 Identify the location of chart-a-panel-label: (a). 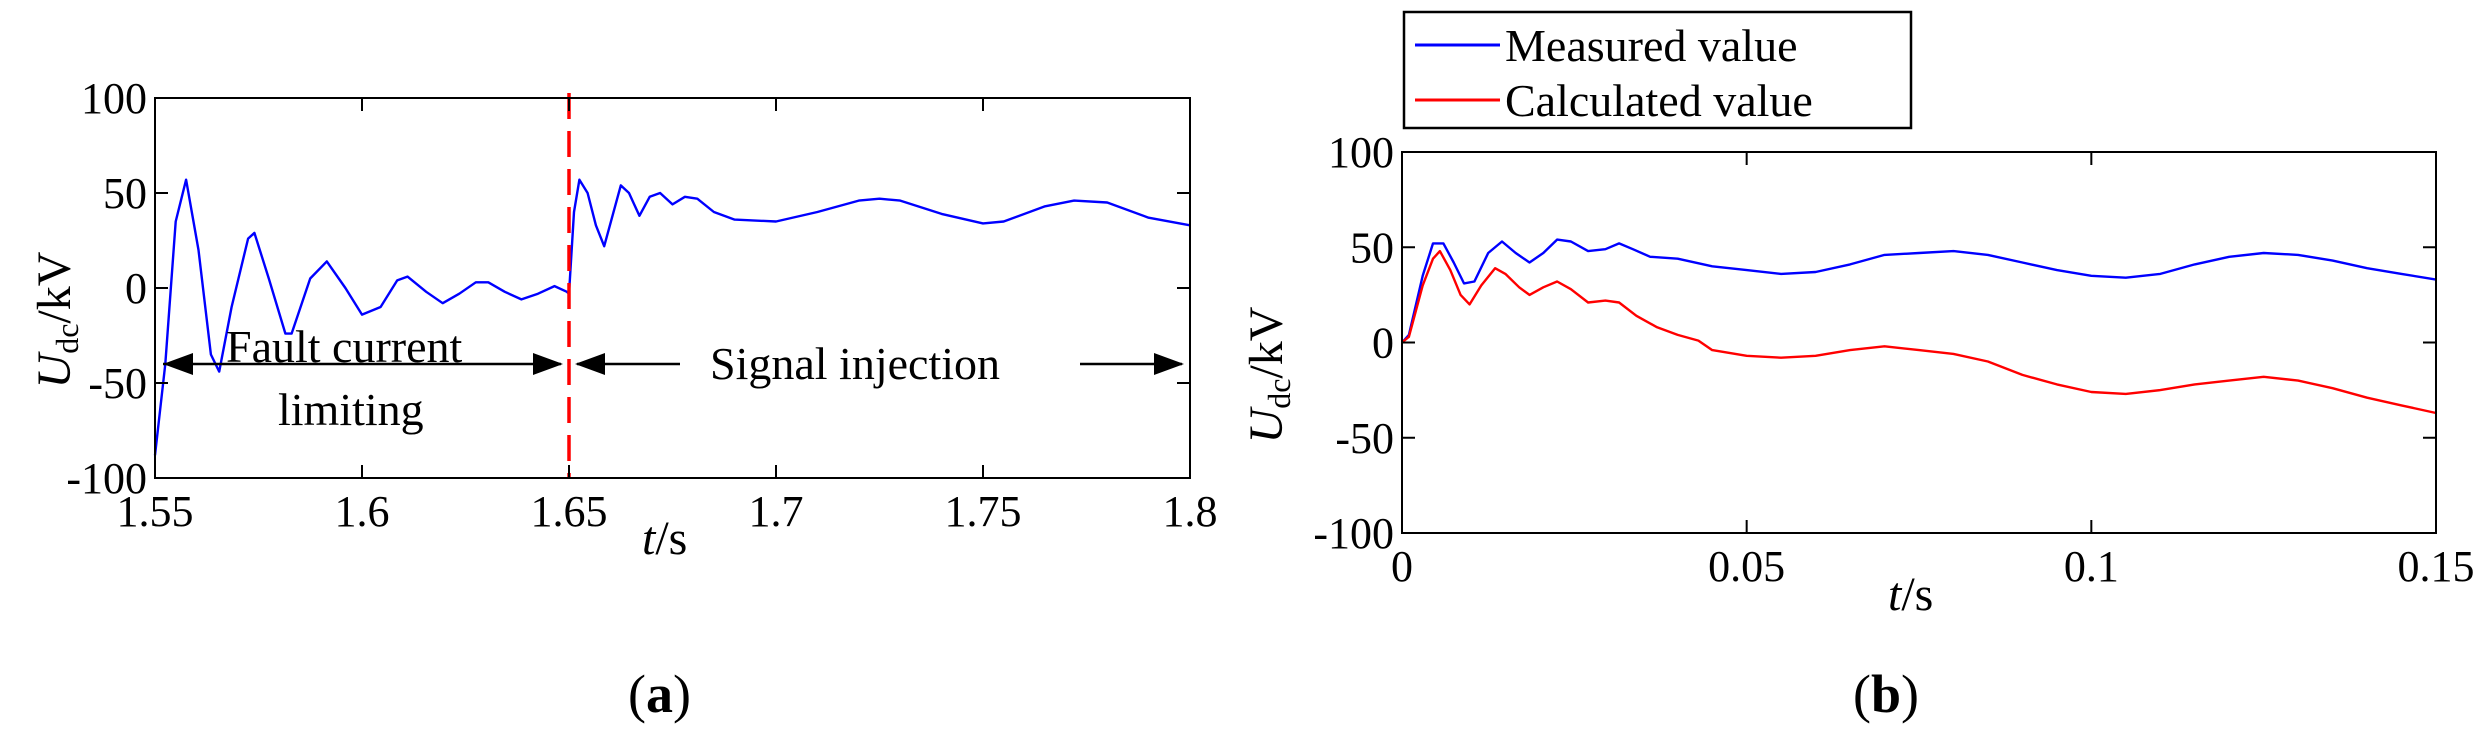
(659, 694).